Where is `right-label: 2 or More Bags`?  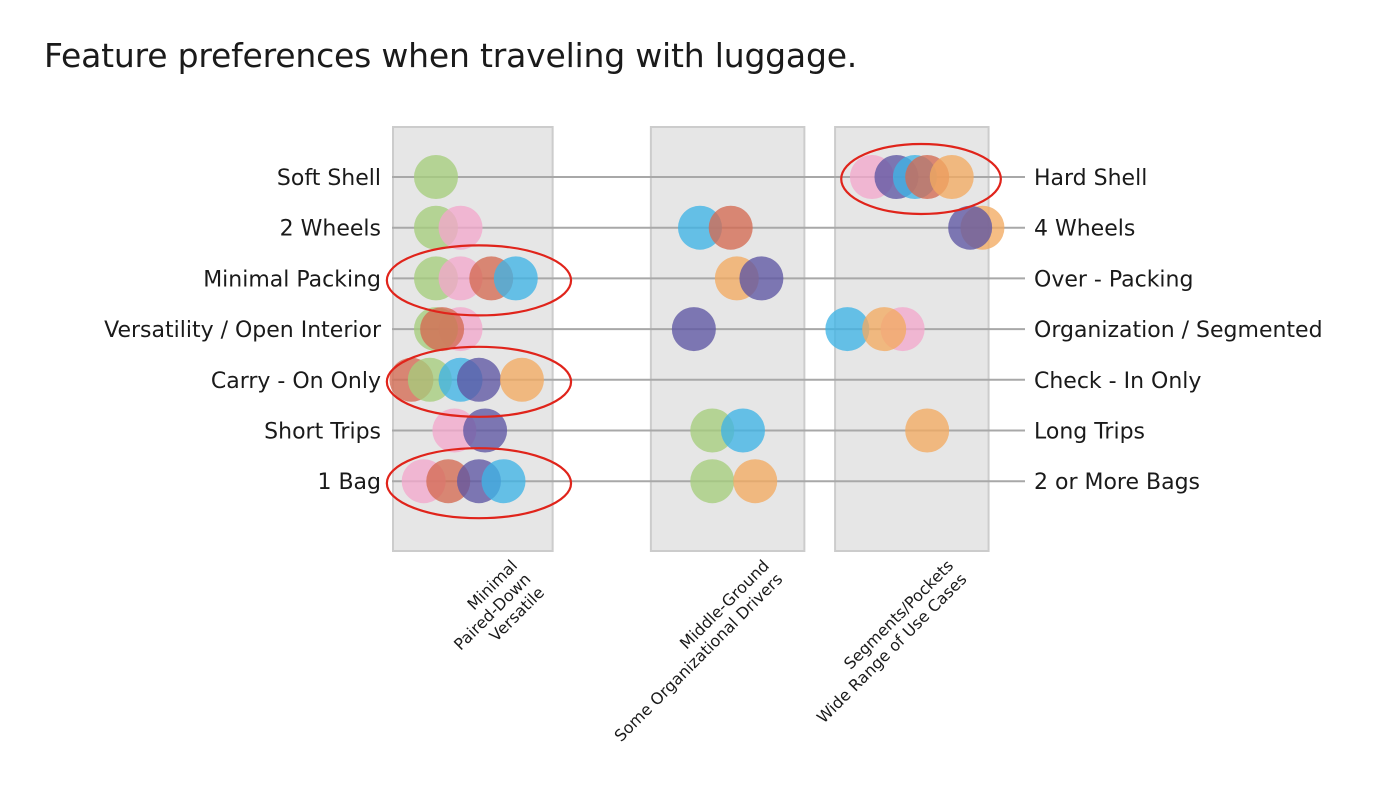 right-label: 2 or More Bags is located at coordinates (1117, 482).